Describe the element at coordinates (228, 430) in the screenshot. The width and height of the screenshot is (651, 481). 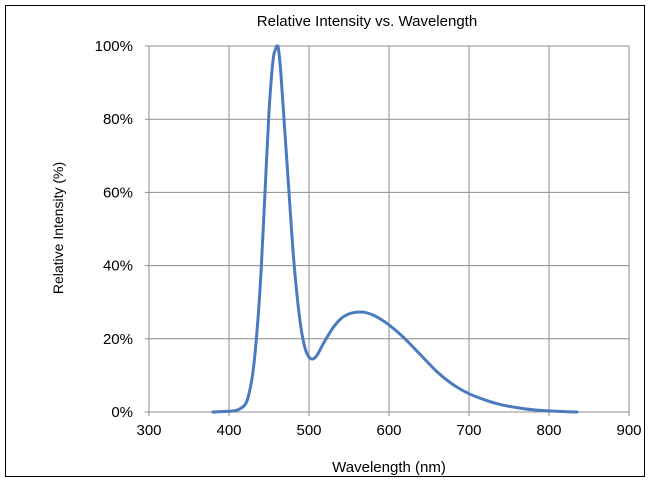
I see `x-tick-label: 400` at that location.